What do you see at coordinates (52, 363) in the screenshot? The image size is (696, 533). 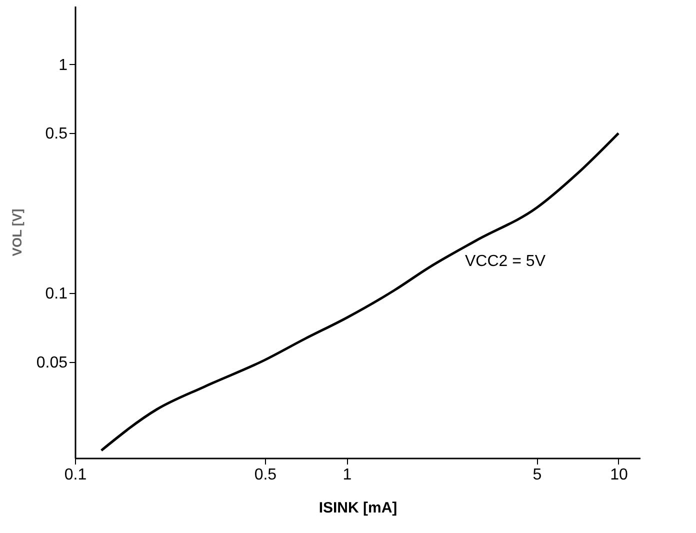 I see `y-tick-label: 0.05` at bounding box center [52, 363].